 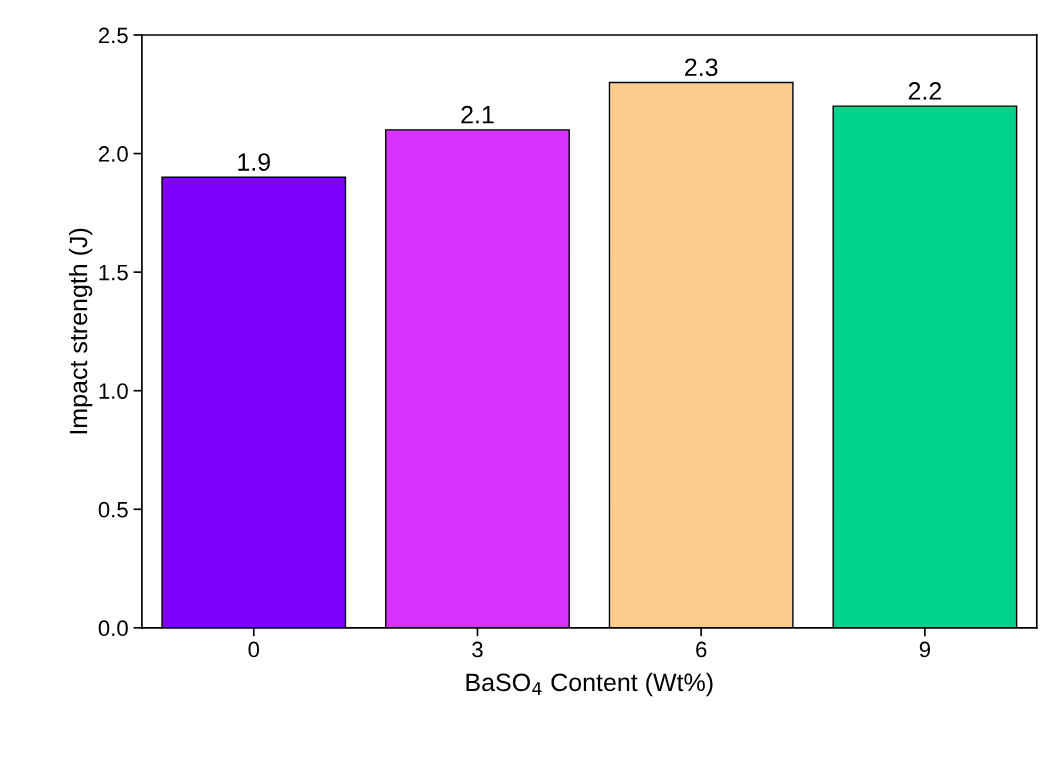 I want to click on x-tick-label: 3, so click(x=477, y=649).